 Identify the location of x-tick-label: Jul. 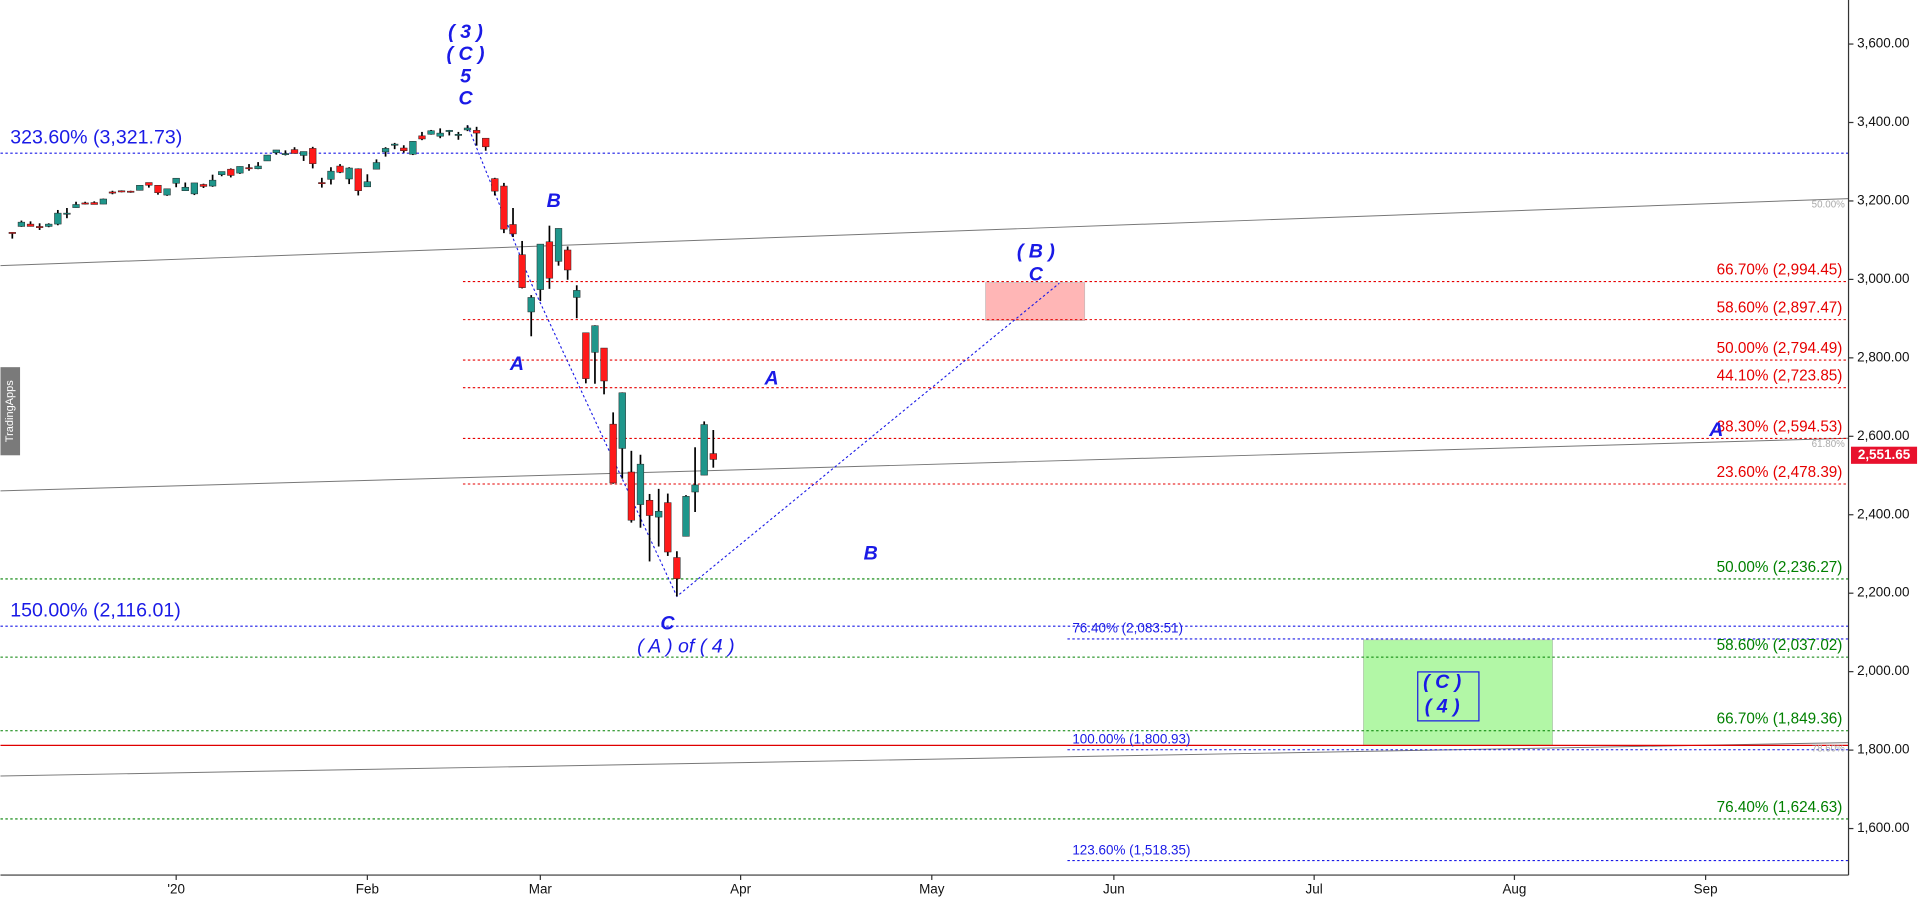
(1314, 888).